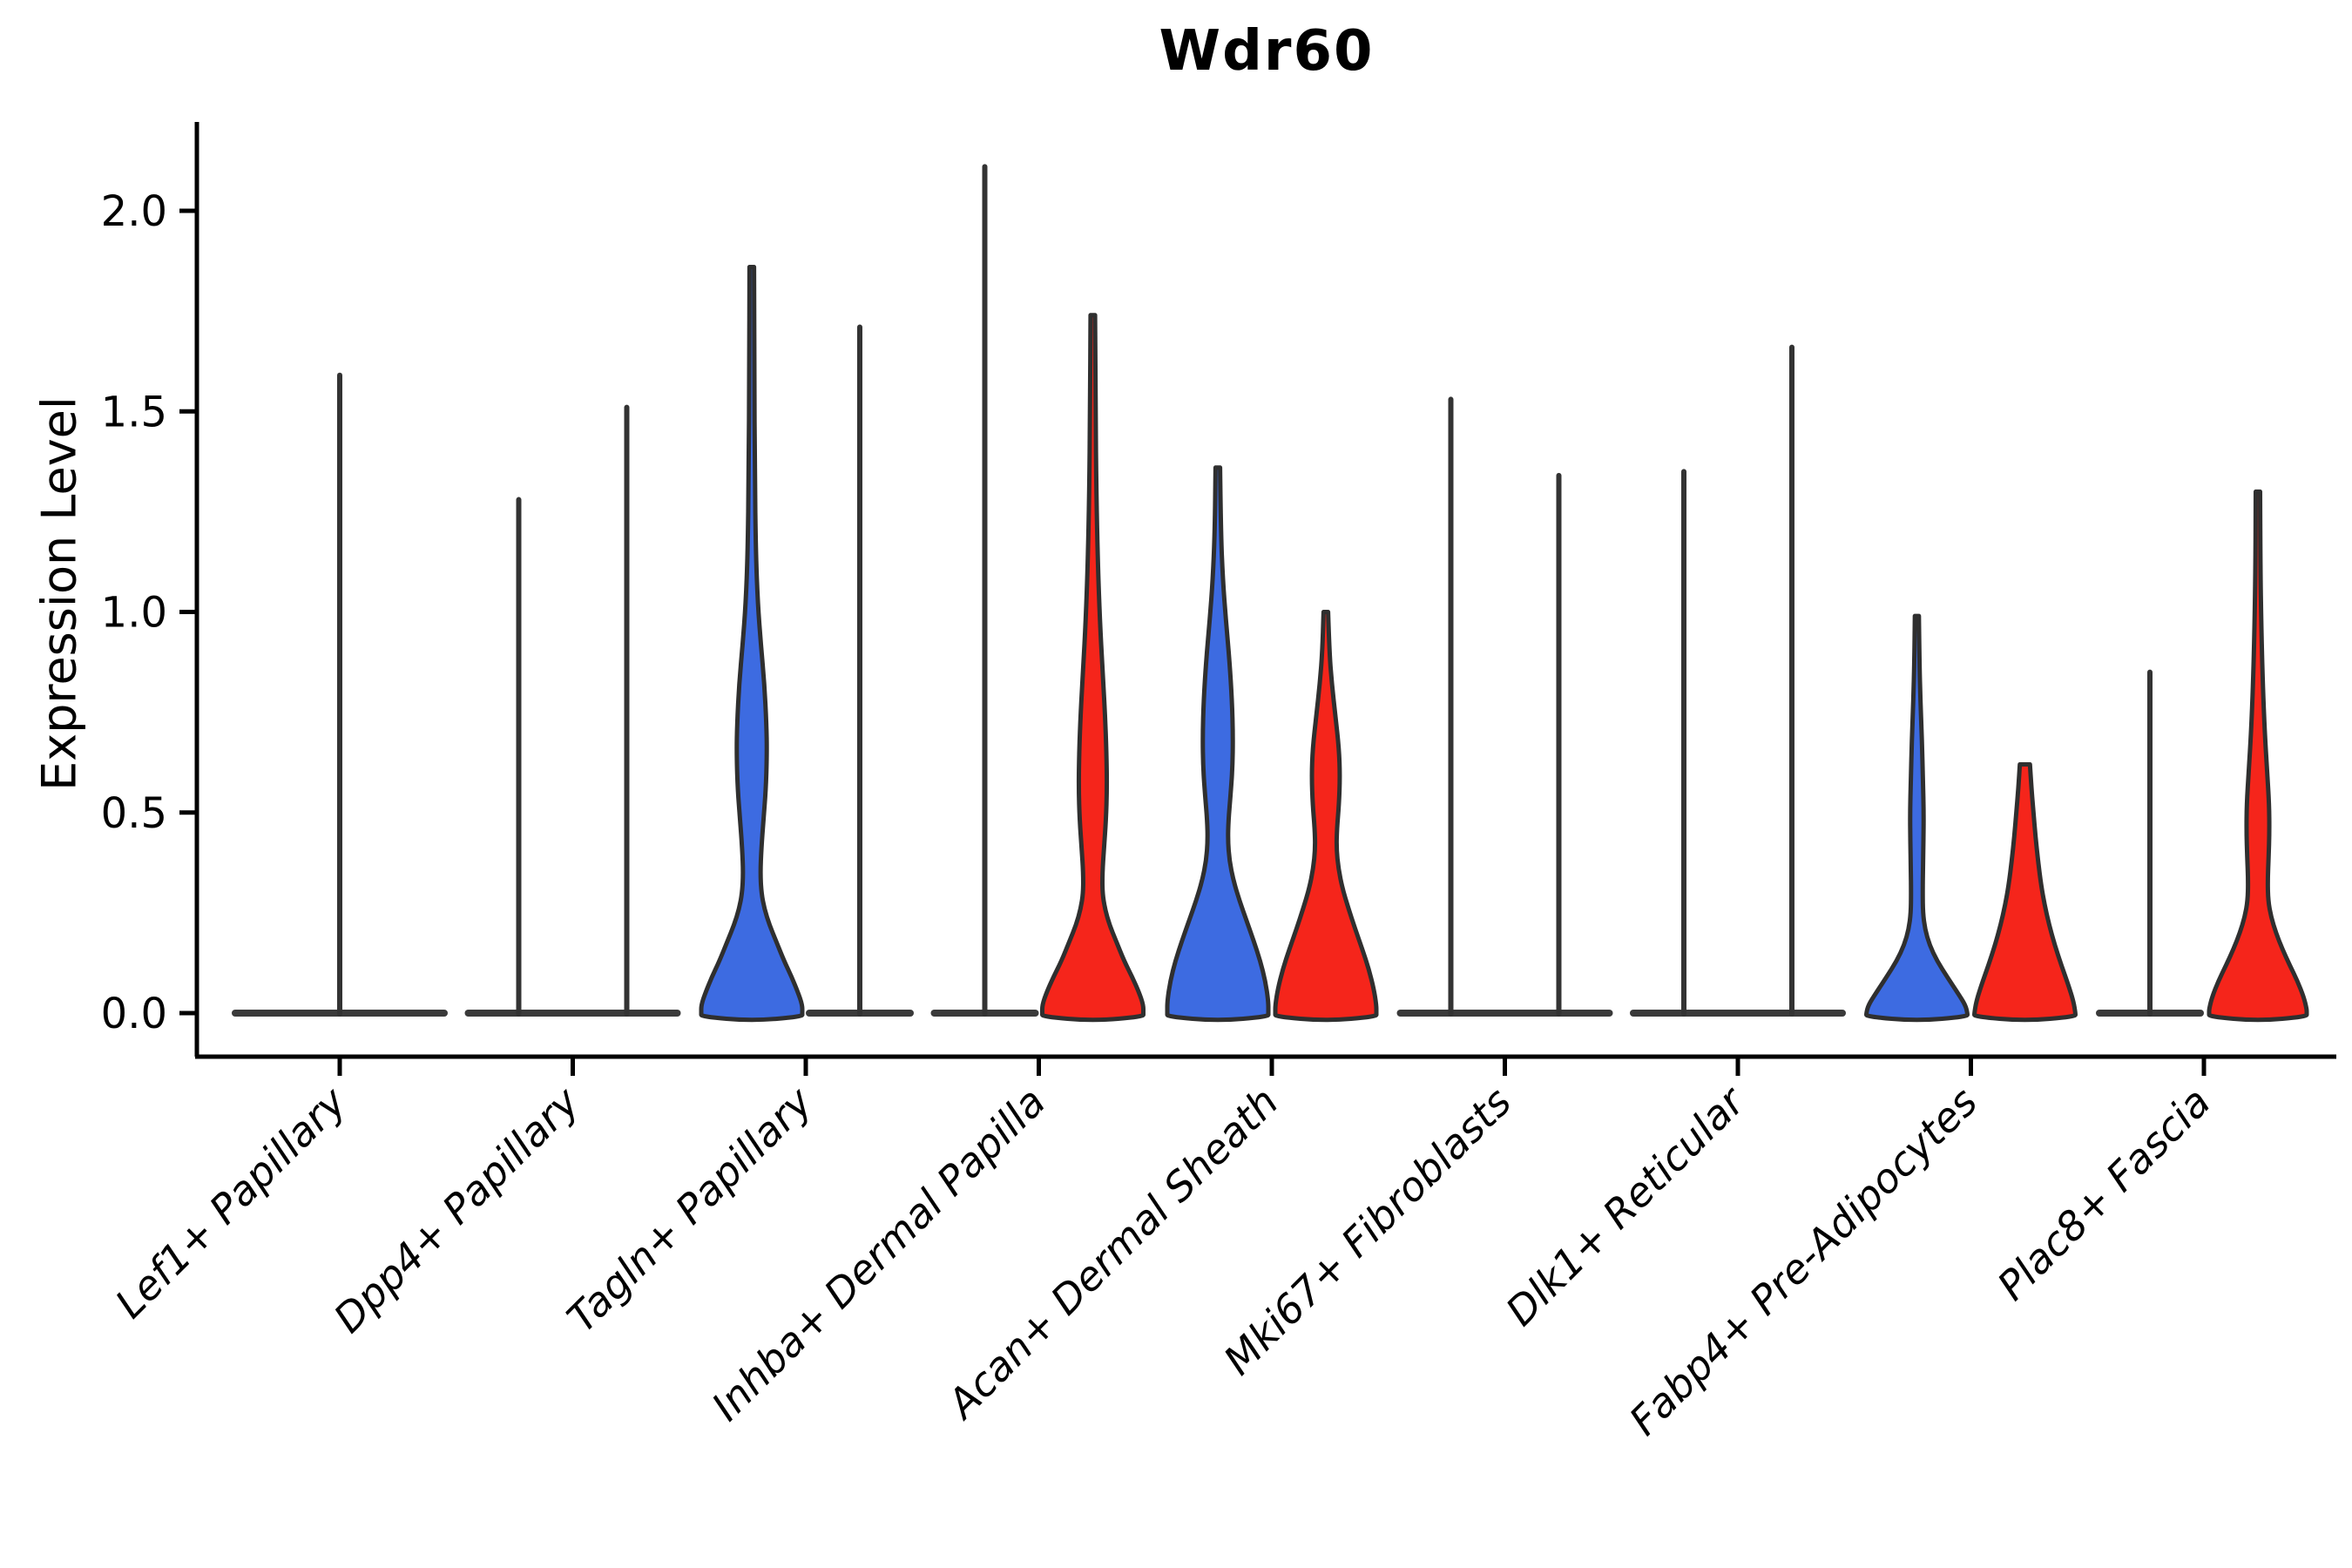  What do you see at coordinates (134, 412) in the screenshot?
I see `y-tick-label: 1.5` at bounding box center [134, 412].